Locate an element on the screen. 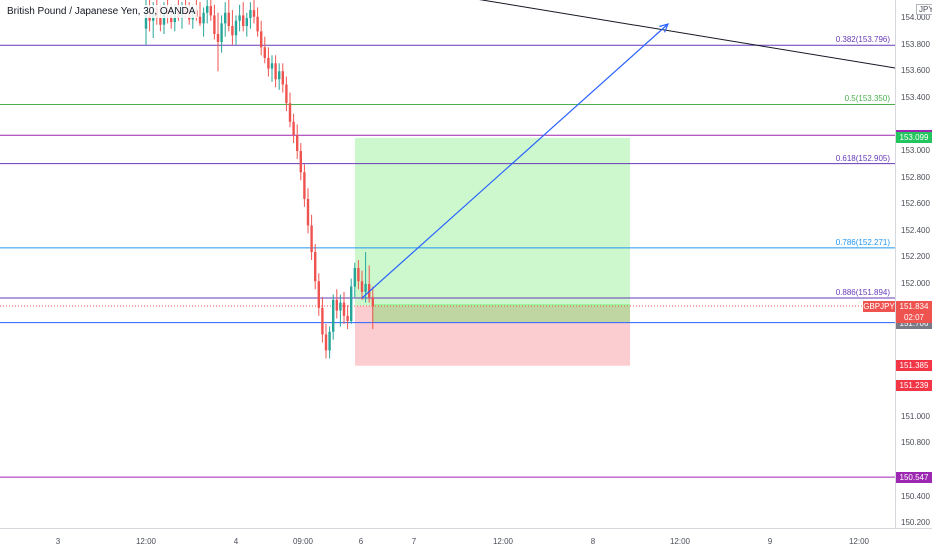  fib-label-0.786: 0.786(152.271) is located at coordinates (862, 242).